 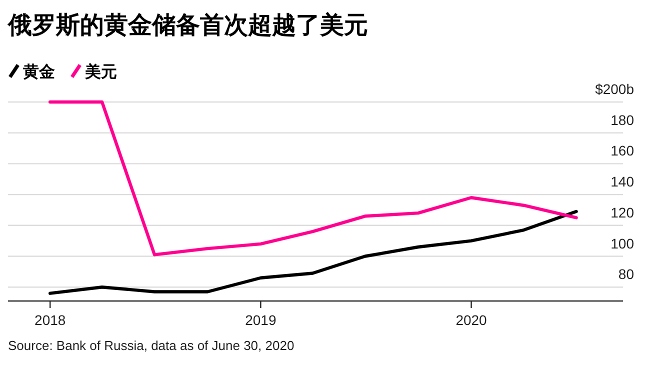 I want to click on source-note: Source: Bank of Russia, data as of June 30, 2020, so click(x=151, y=345).